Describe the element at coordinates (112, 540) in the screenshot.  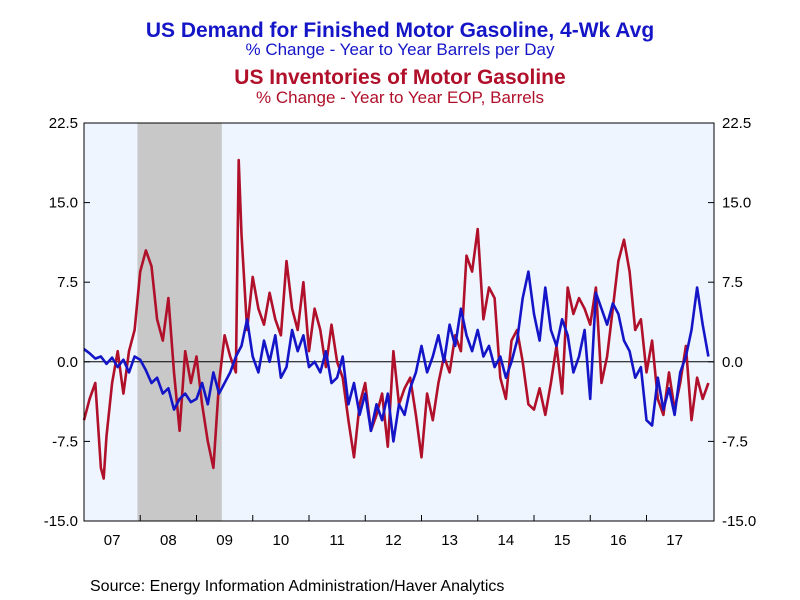
I see `x-tick-label: 07` at that location.